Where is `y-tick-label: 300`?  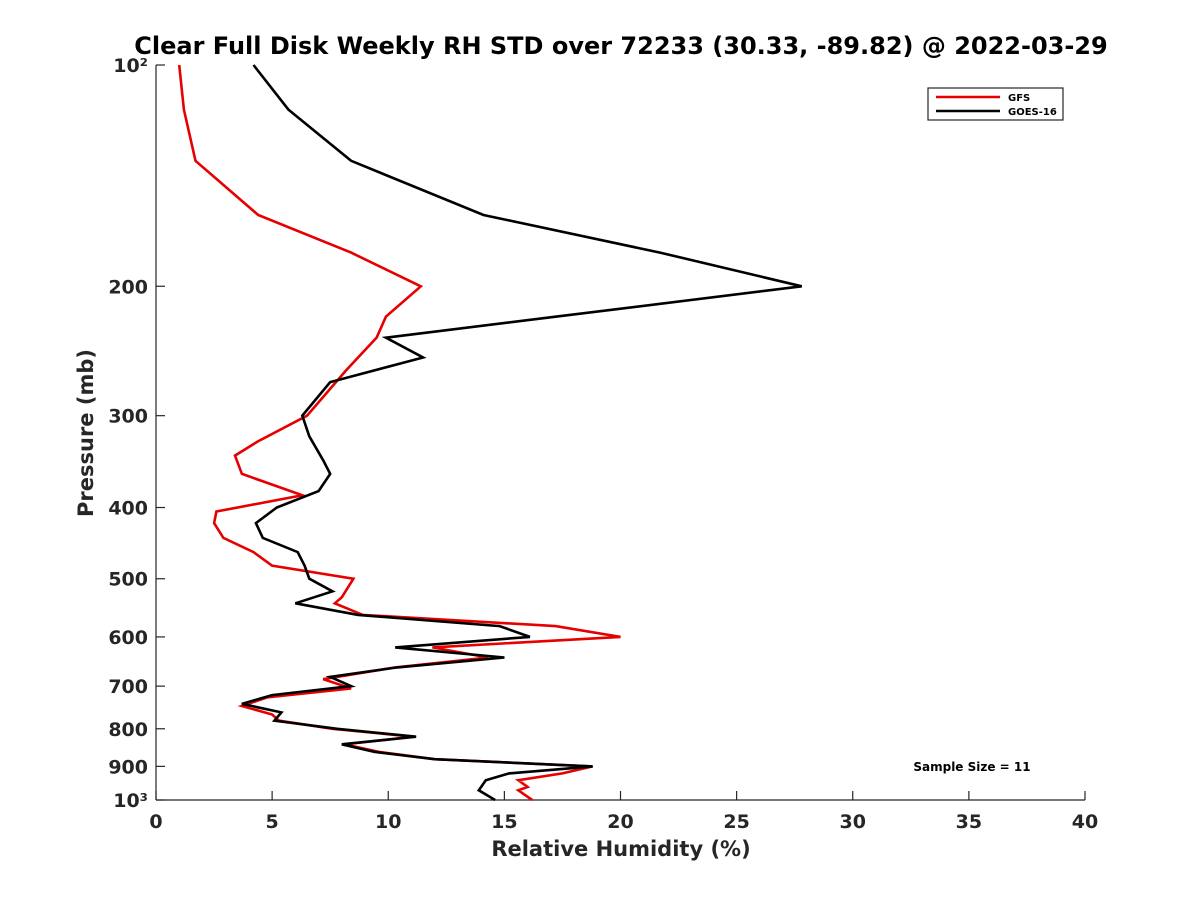
y-tick-label: 300 is located at coordinates (128, 417).